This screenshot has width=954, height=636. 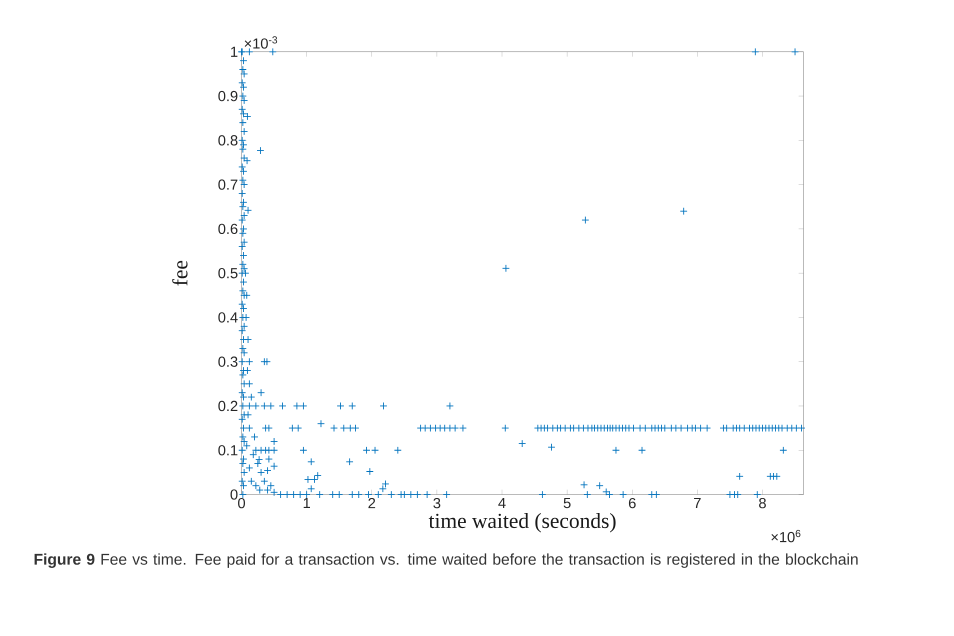 What do you see at coordinates (697, 503) in the screenshot?
I see `x-tick-label: 7` at bounding box center [697, 503].